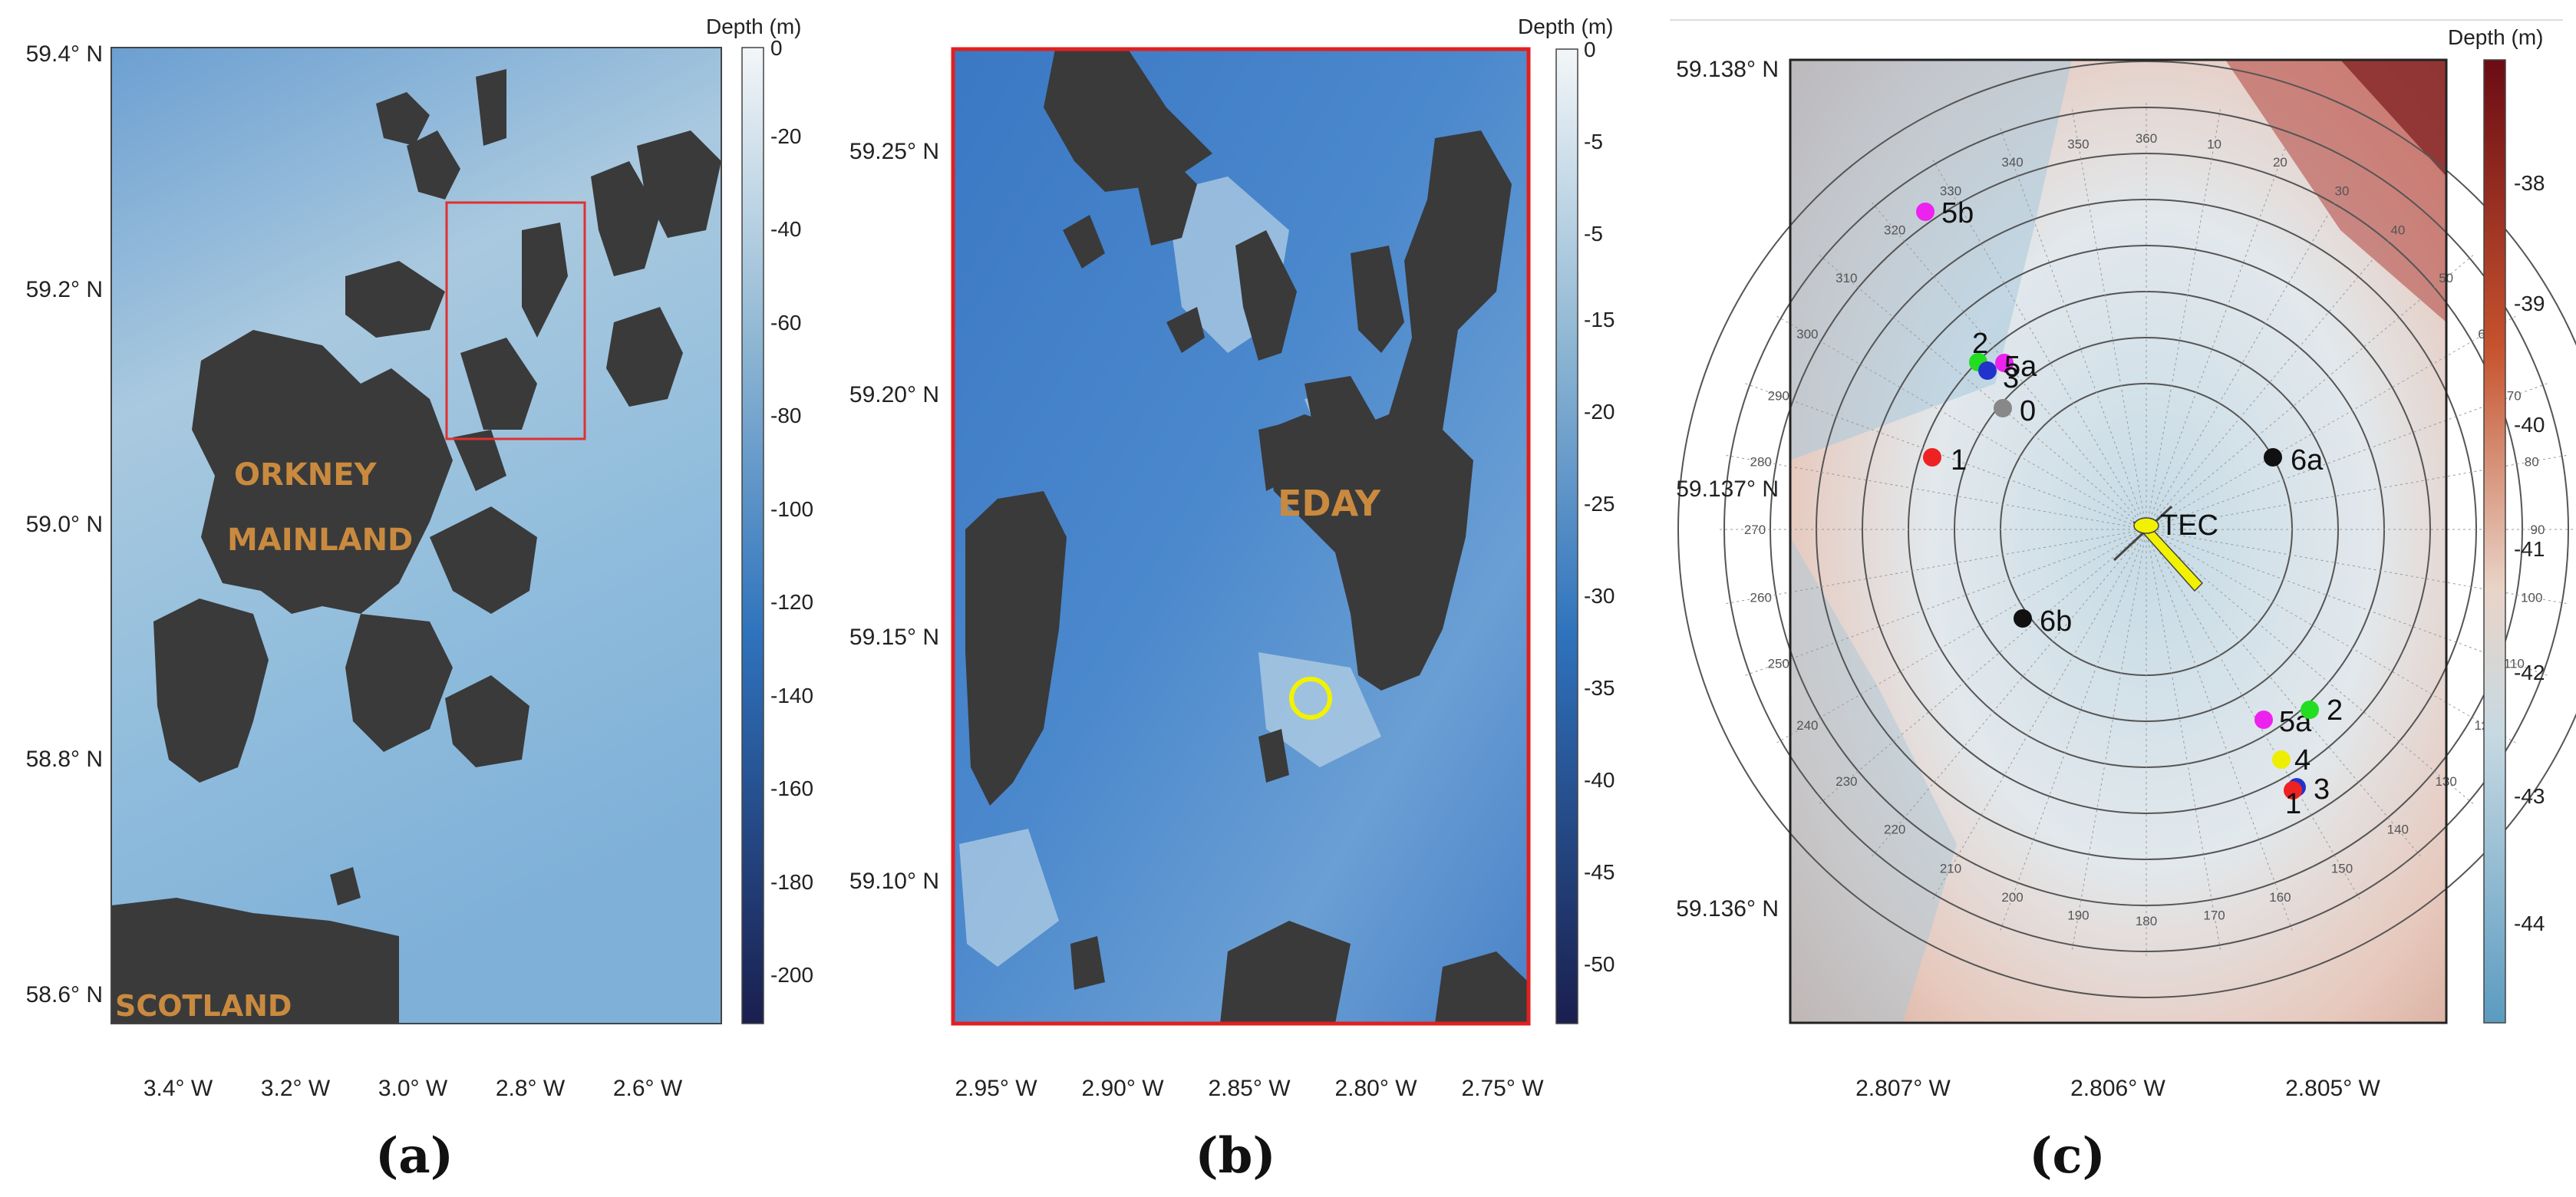  Describe the element at coordinates (1235, 1156) in the screenshot. I see `panel-b-label: (b)` at that location.